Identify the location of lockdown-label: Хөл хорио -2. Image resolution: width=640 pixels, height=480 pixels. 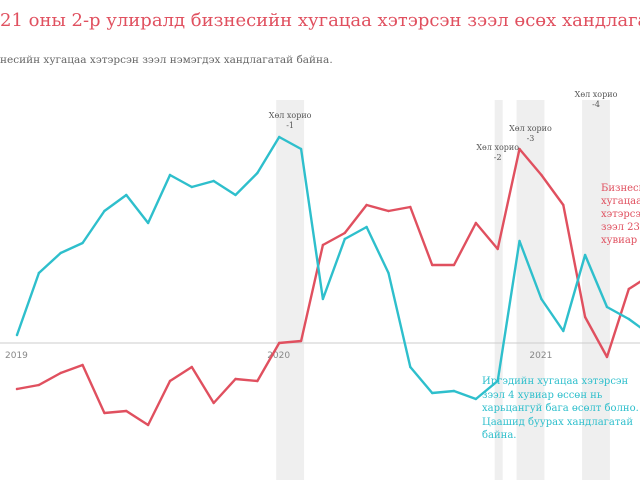
(497, 152).